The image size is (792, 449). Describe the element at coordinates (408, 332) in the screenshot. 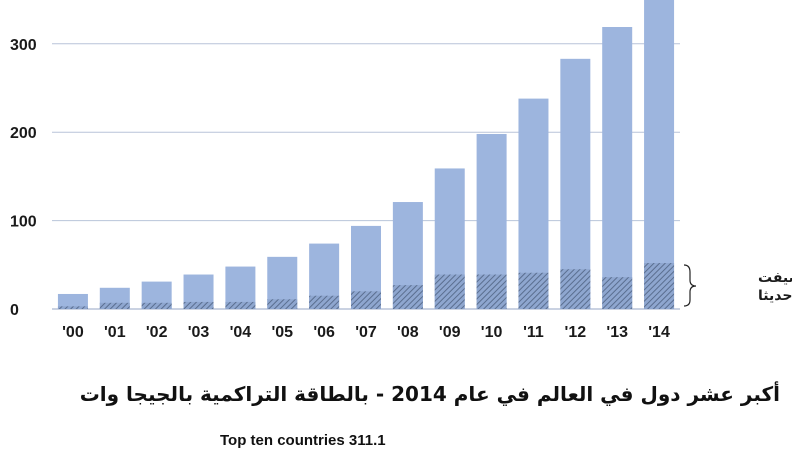

I see `x-tick-label: '08` at that location.